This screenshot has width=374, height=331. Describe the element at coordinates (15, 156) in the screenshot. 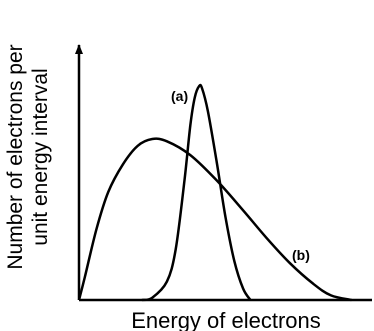

I see `y-axis-label-line1: Number of electrons per` at that location.